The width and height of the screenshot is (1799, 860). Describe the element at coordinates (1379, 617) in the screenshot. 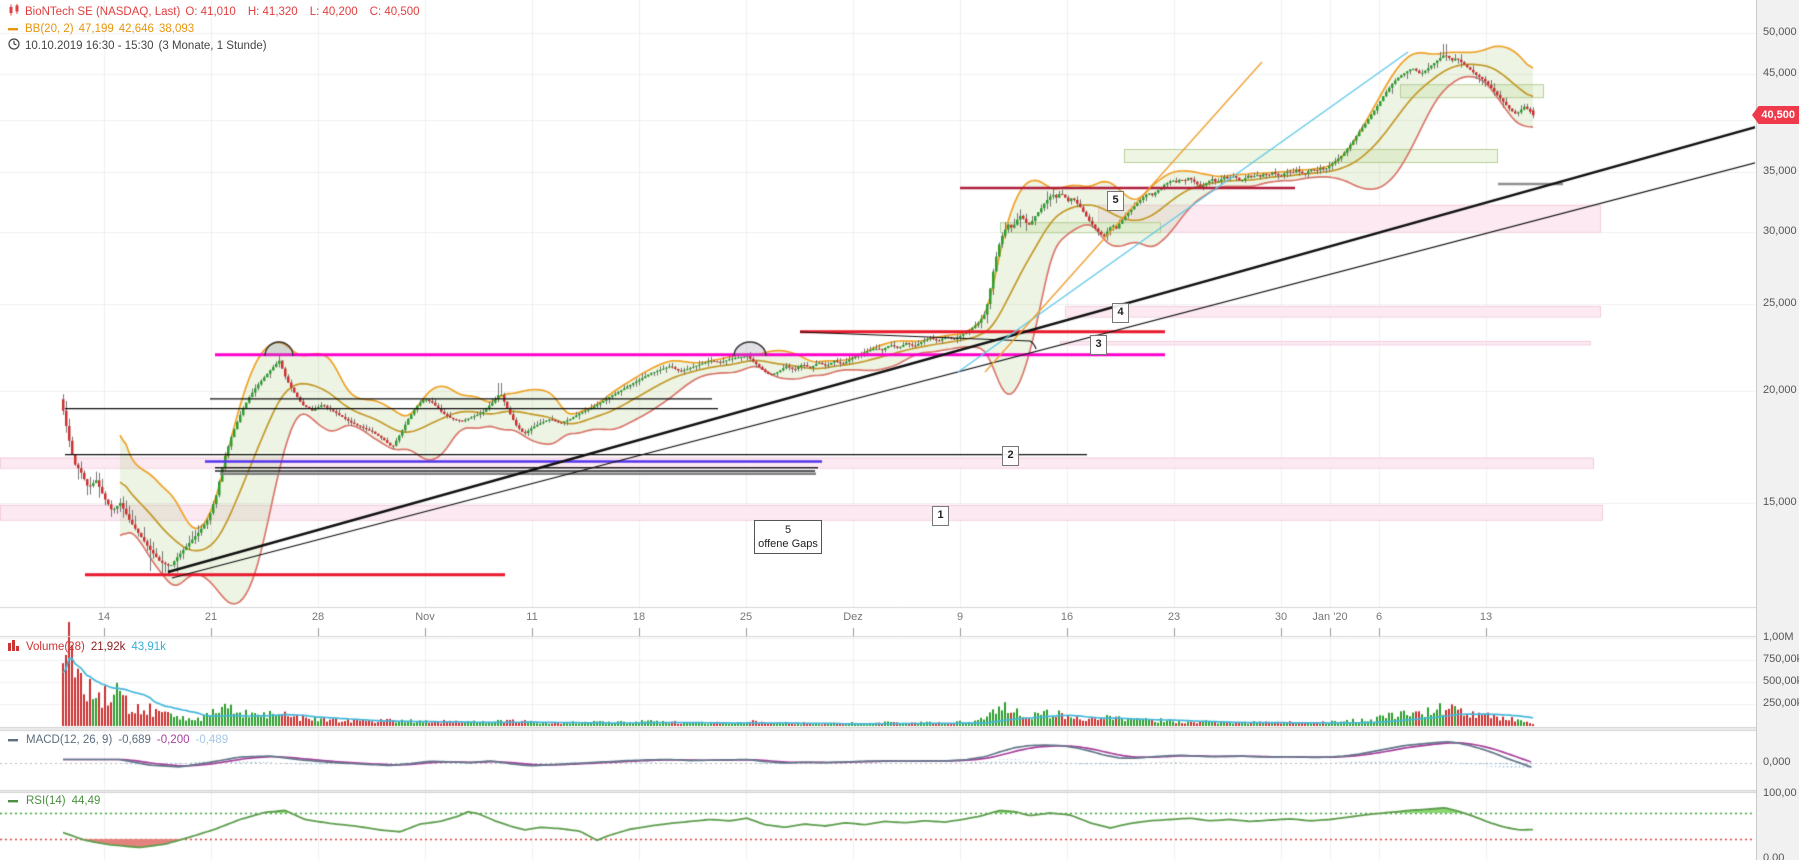

I see `time-axis-label: 6` at that location.